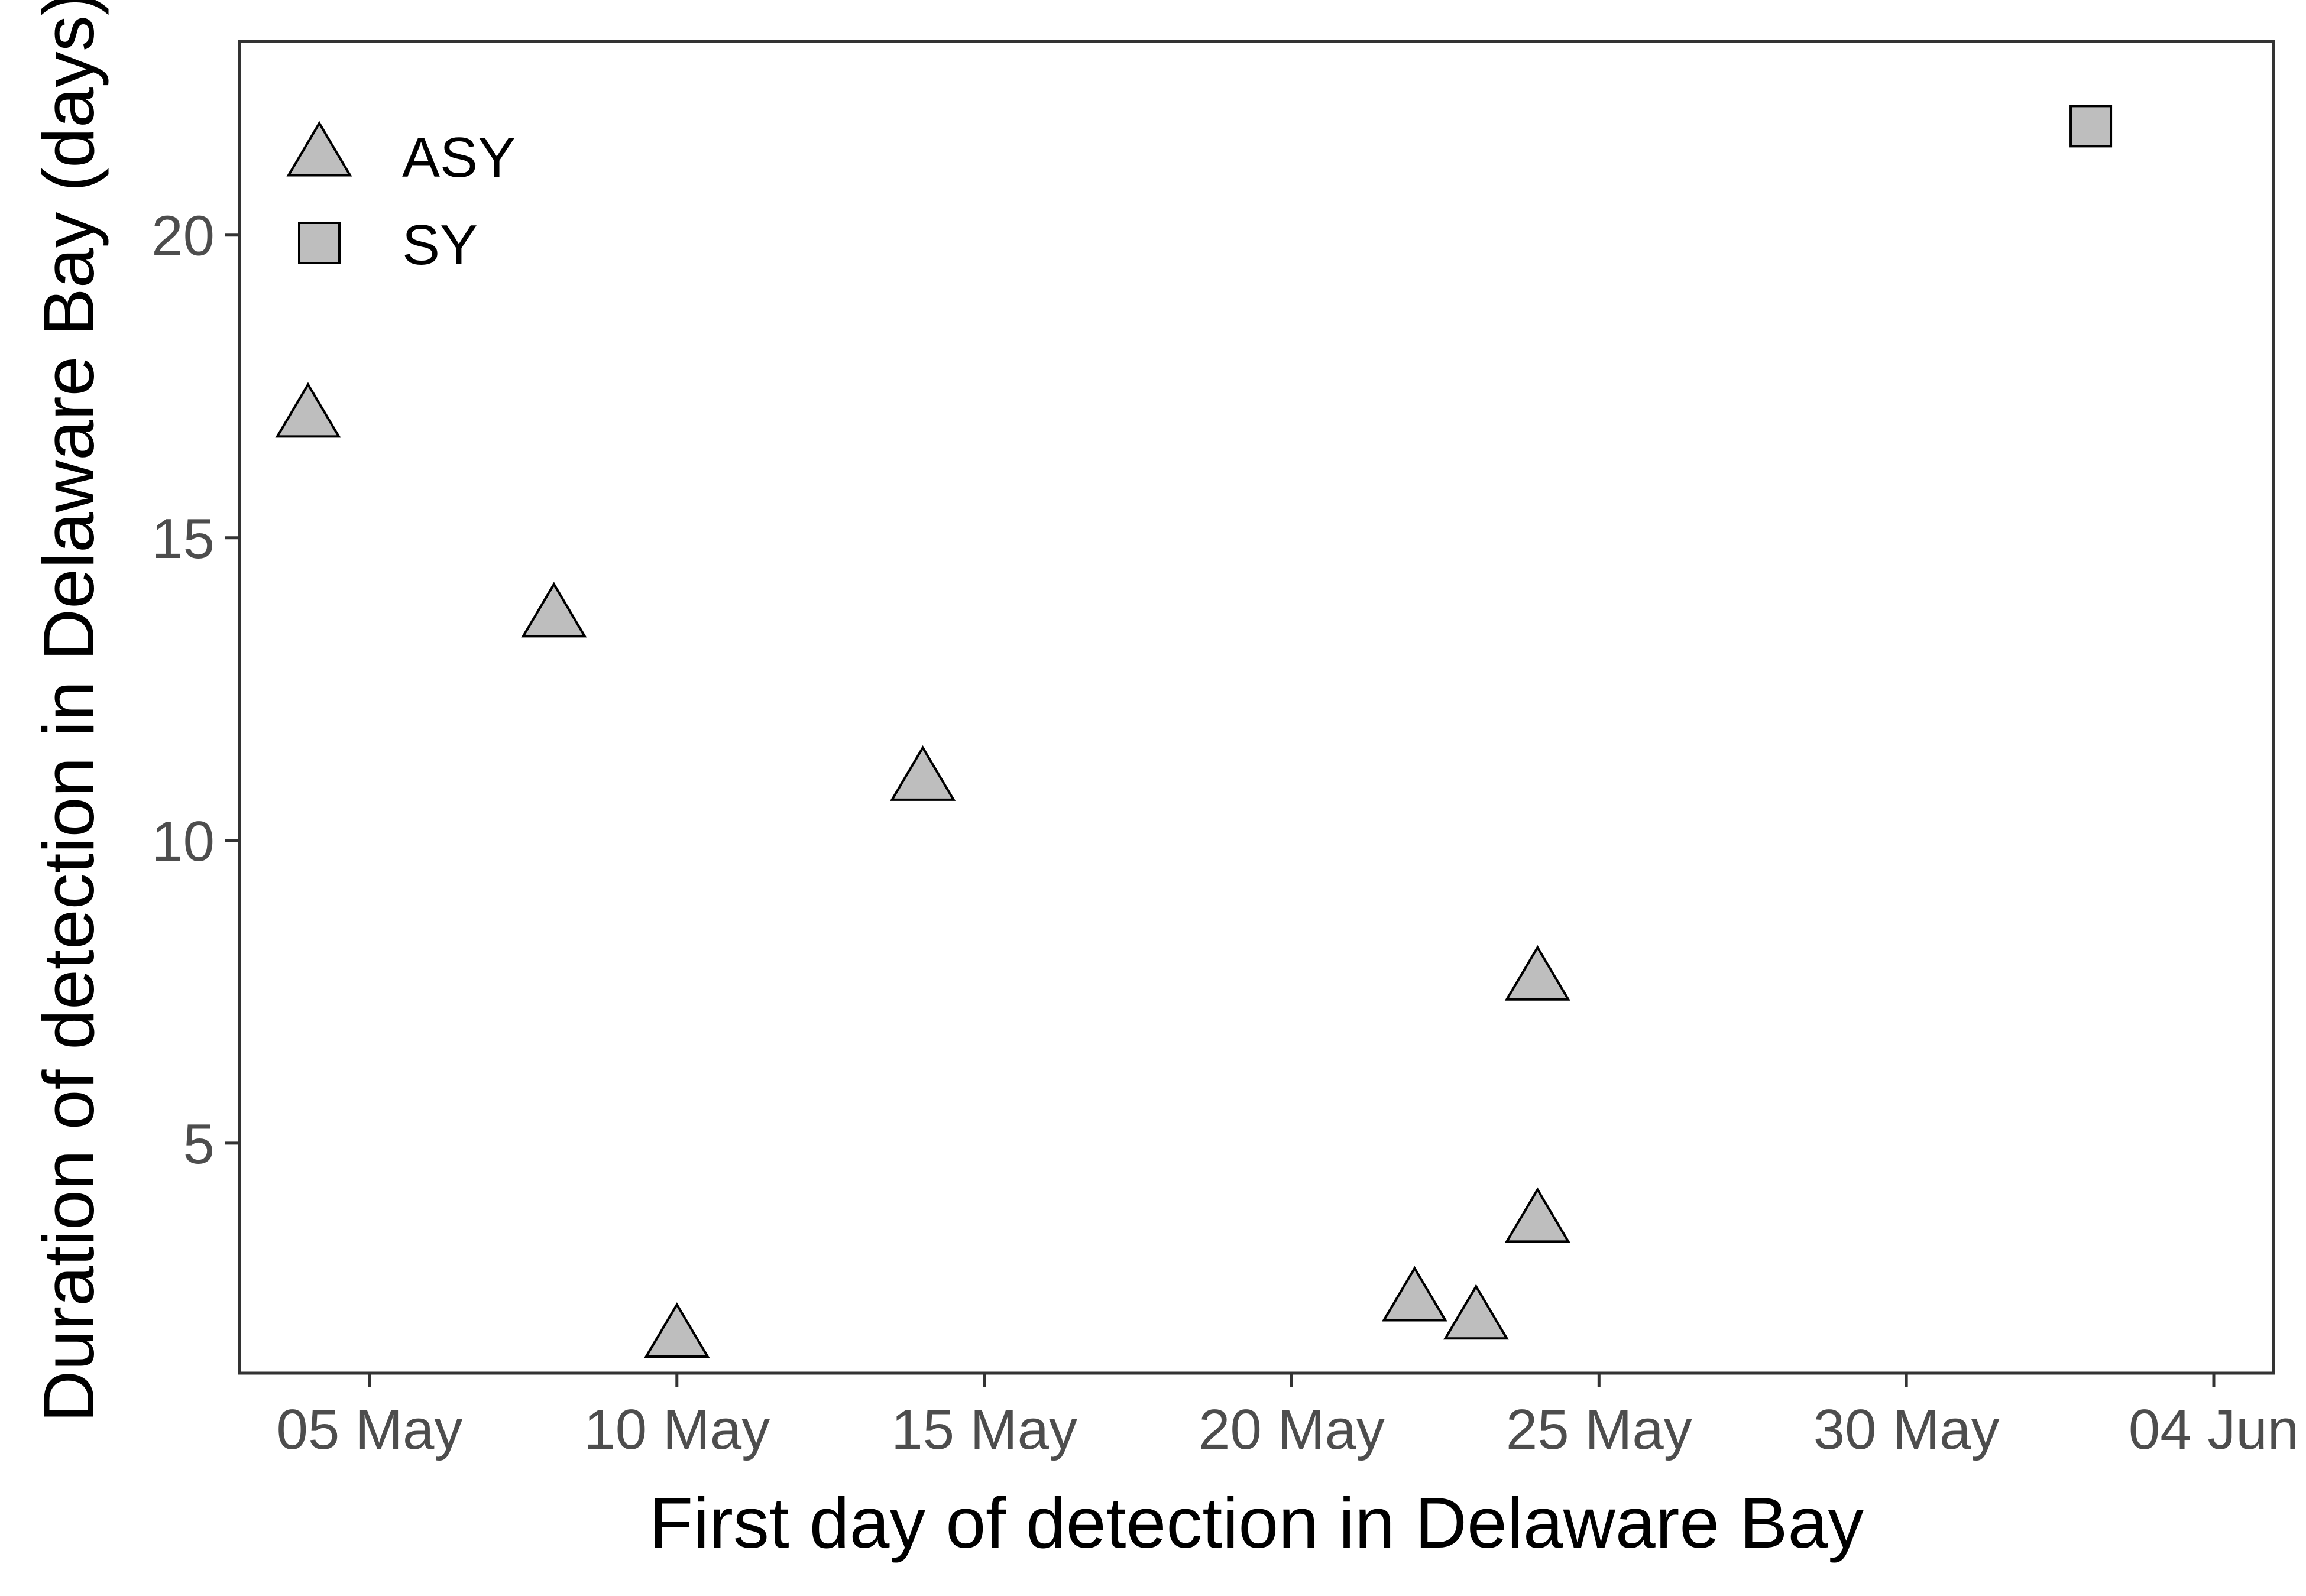 The height and width of the screenshot is (1596, 2306). I want to click on x-tick-label: 04 Jun, so click(2214, 1429).